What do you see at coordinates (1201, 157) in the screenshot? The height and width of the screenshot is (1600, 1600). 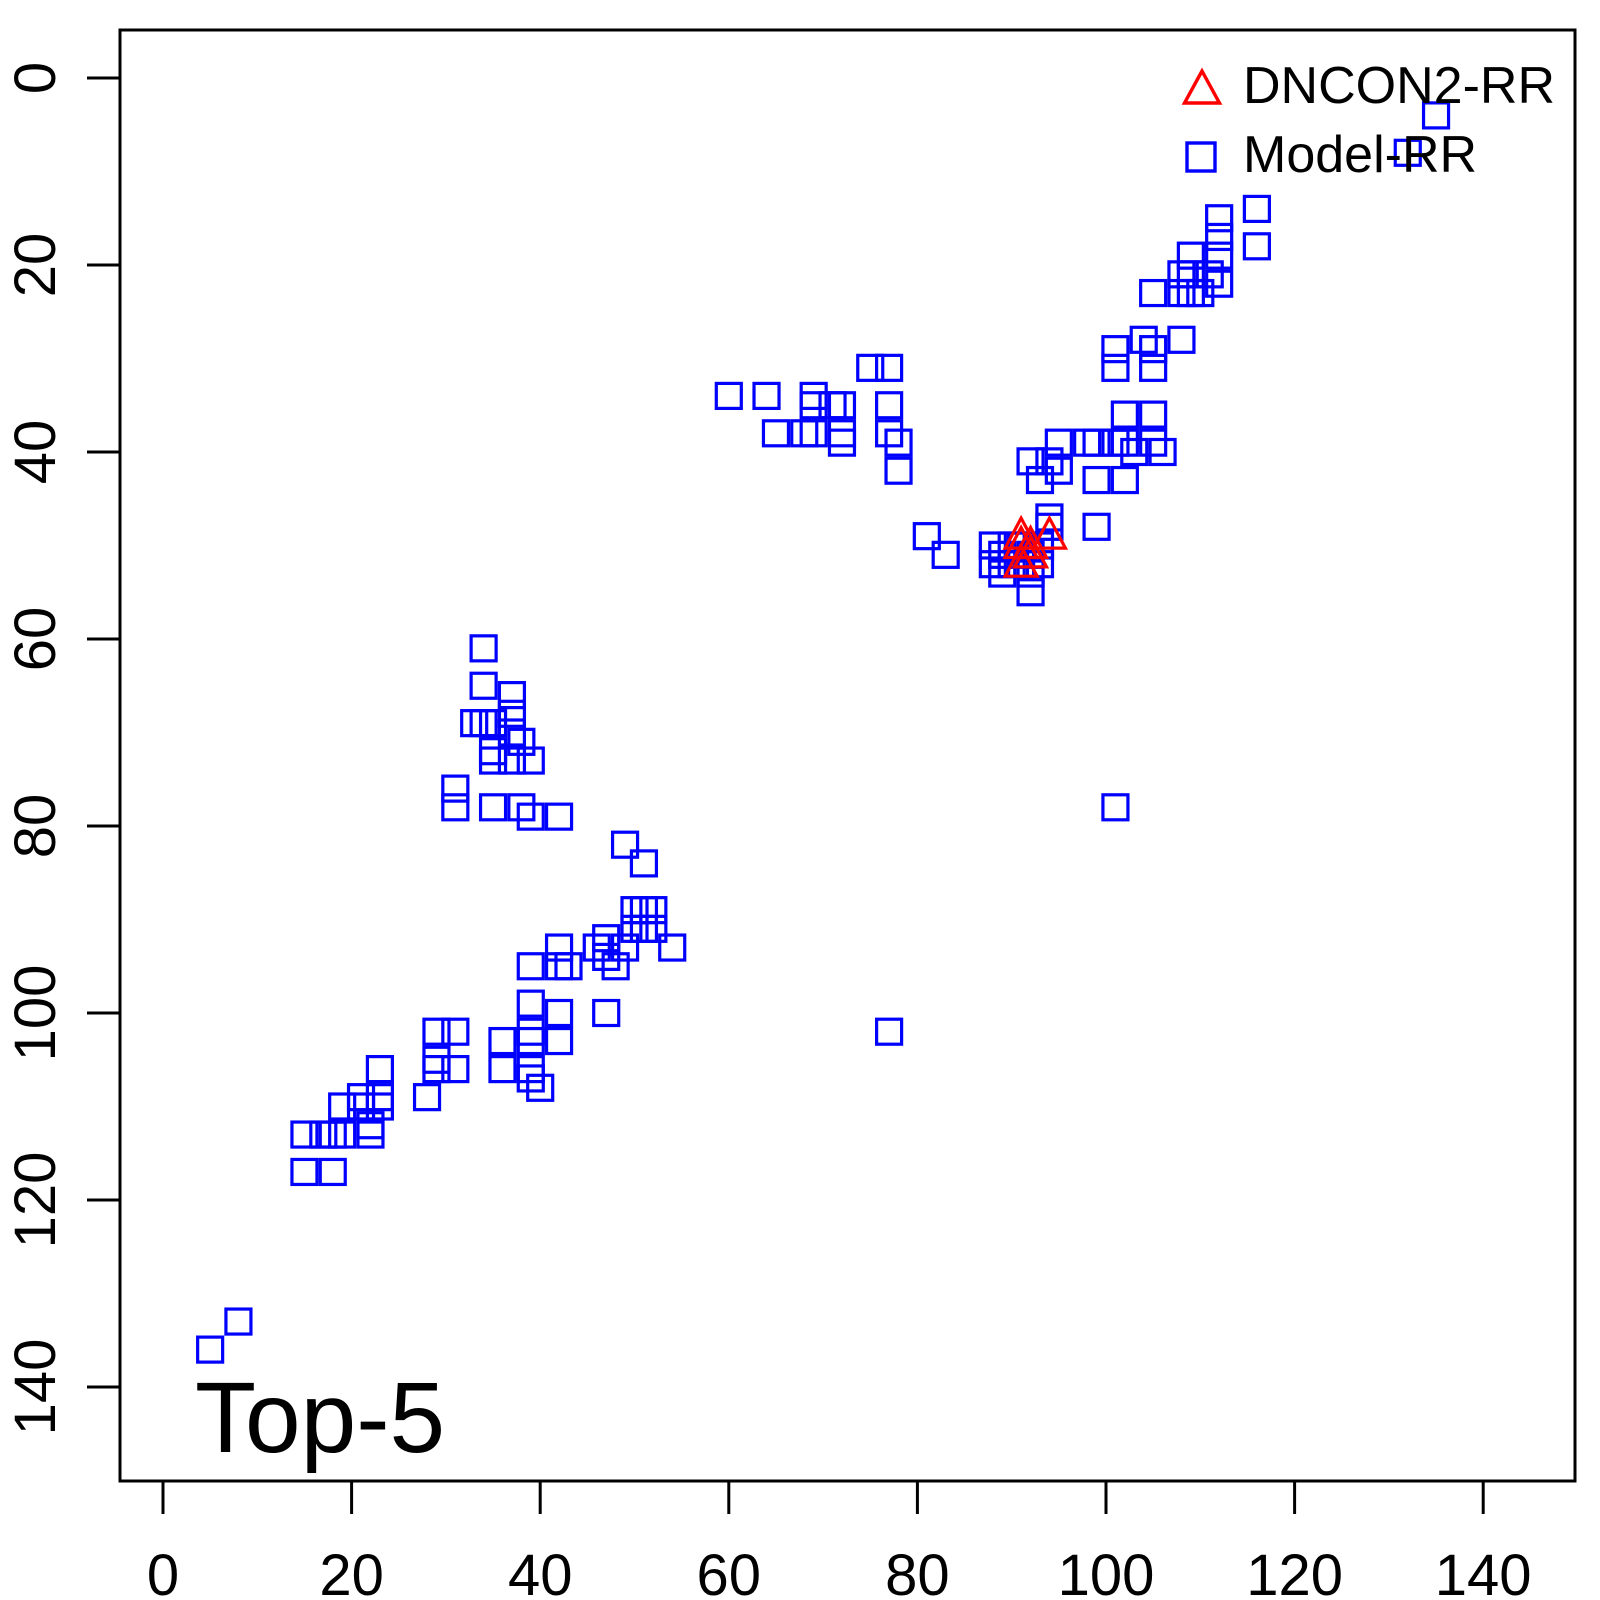 I see `legend-model-square-icon` at bounding box center [1201, 157].